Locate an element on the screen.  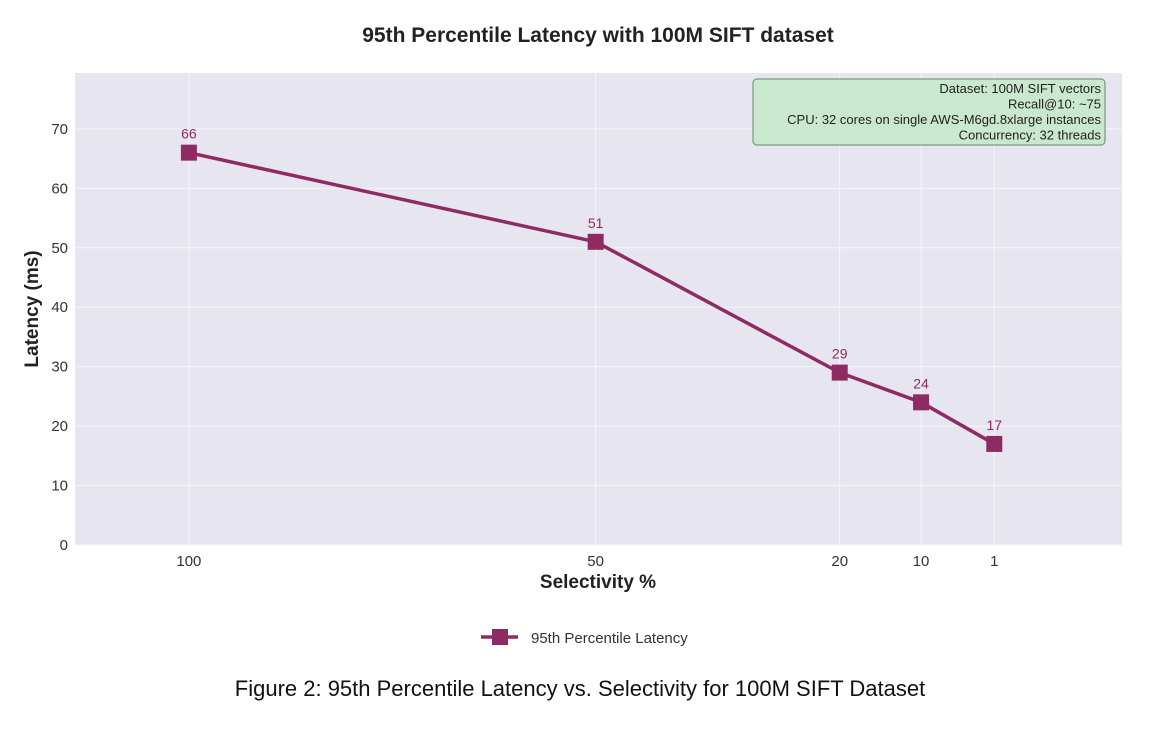
y-tick-label: 60 is located at coordinates (59, 188).